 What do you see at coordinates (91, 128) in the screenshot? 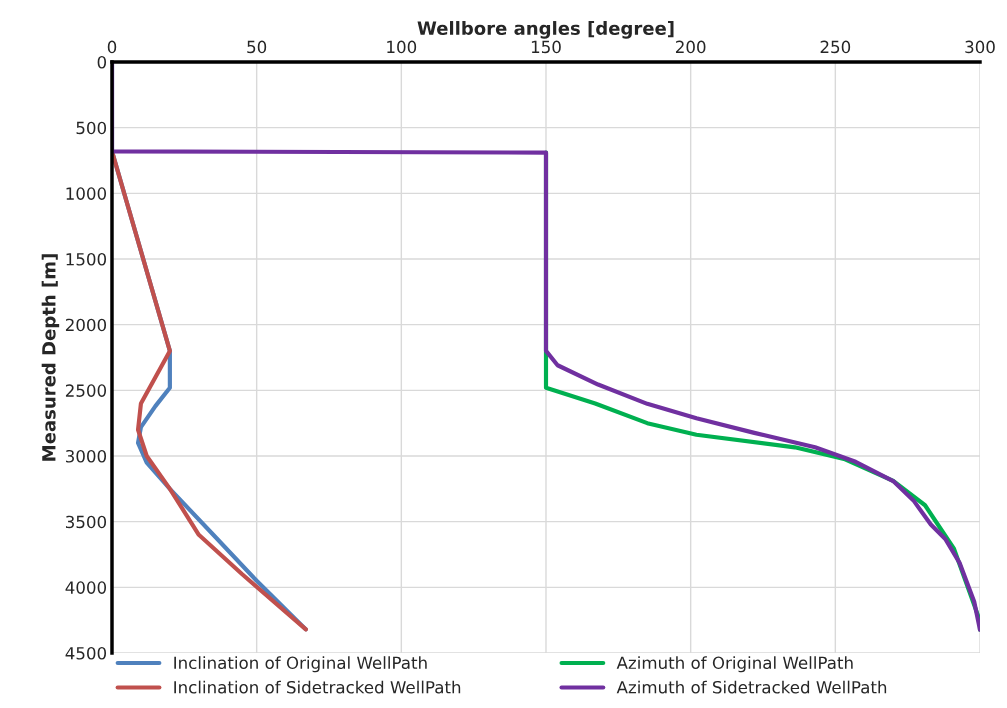
I see `y-tick-label: 500` at bounding box center [91, 128].